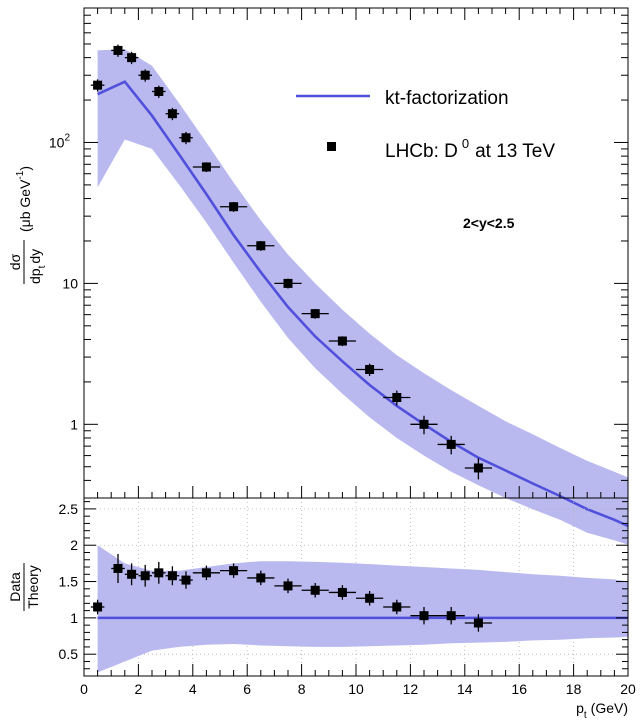 The width and height of the screenshot is (642, 727). I want to click on y-tick-label: 1, so click(74, 424).